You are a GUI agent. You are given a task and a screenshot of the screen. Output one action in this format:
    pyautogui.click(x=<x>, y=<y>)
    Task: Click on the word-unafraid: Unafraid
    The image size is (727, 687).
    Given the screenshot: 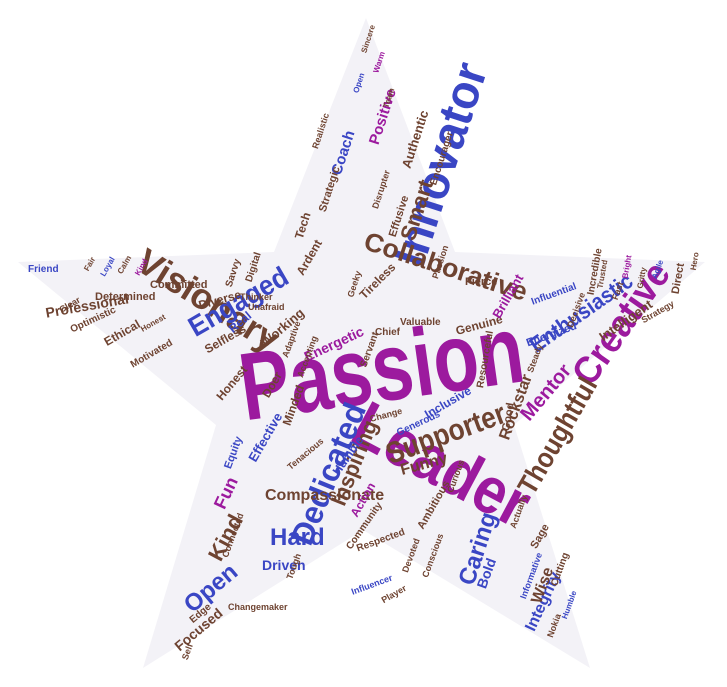 What is the action you would take?
    pyautogui.click(x=266, y=307)
    